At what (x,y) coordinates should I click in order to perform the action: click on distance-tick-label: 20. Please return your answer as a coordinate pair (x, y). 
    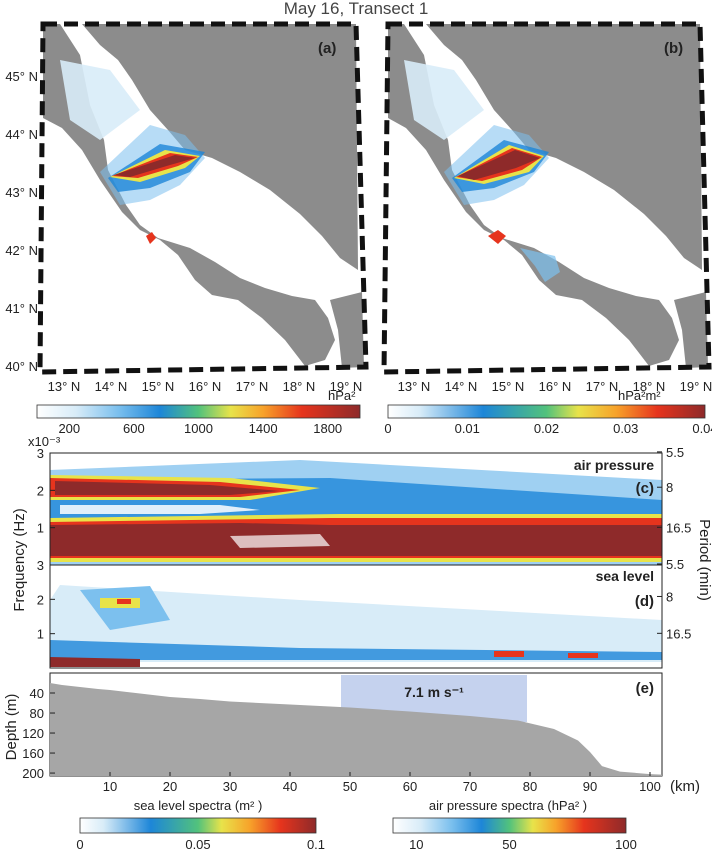
    Looking at the image, I should click on (170, 786).